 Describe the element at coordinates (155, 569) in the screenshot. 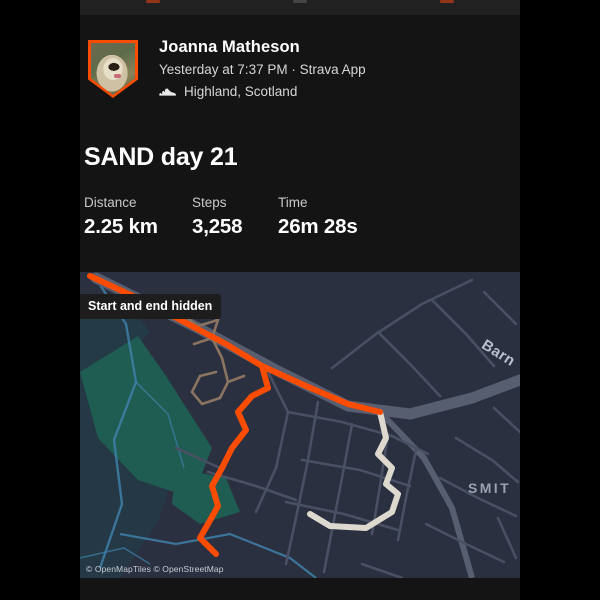

I see `map-attribution: © OpenMapTiles © OpenStreetMap` at that location.